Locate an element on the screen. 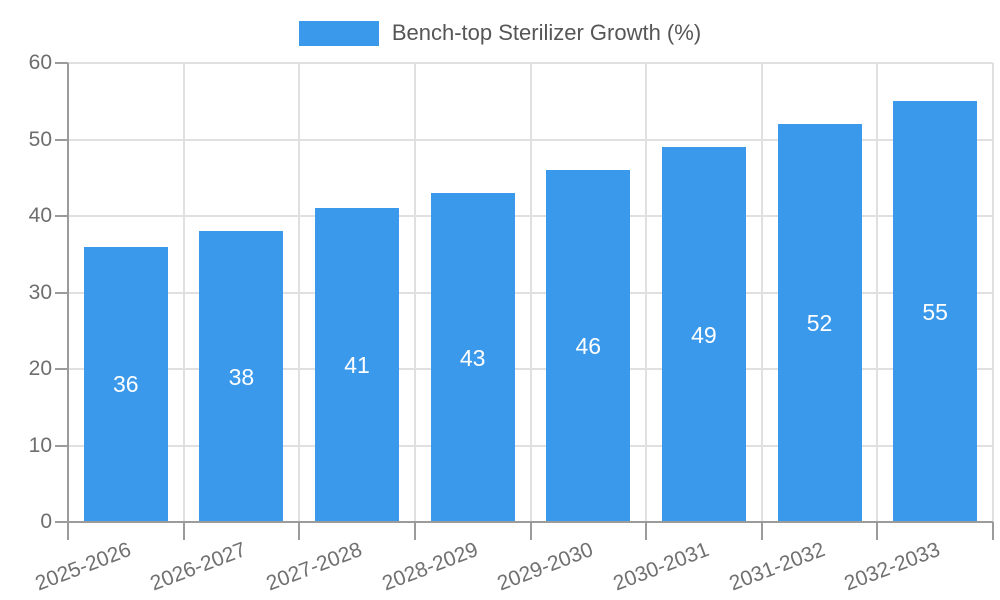 This screenshot has height=600, width=1000. bar-value-label: 38 is located at coordinates (241, 376).